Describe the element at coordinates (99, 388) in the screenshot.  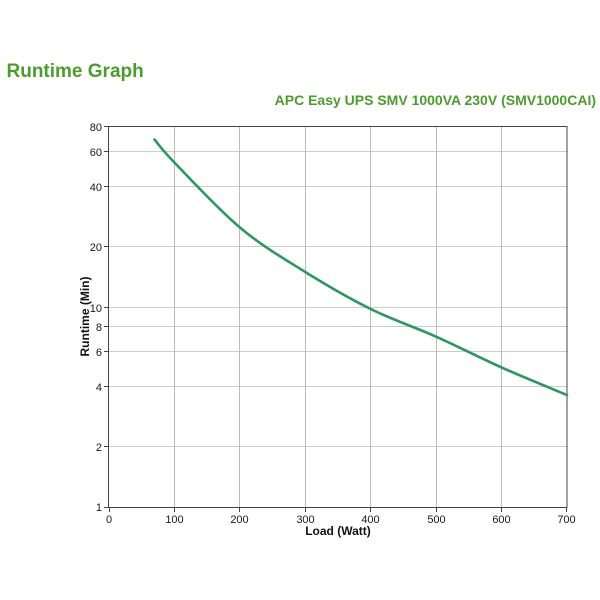
I see `svg-text: 4` at that location.